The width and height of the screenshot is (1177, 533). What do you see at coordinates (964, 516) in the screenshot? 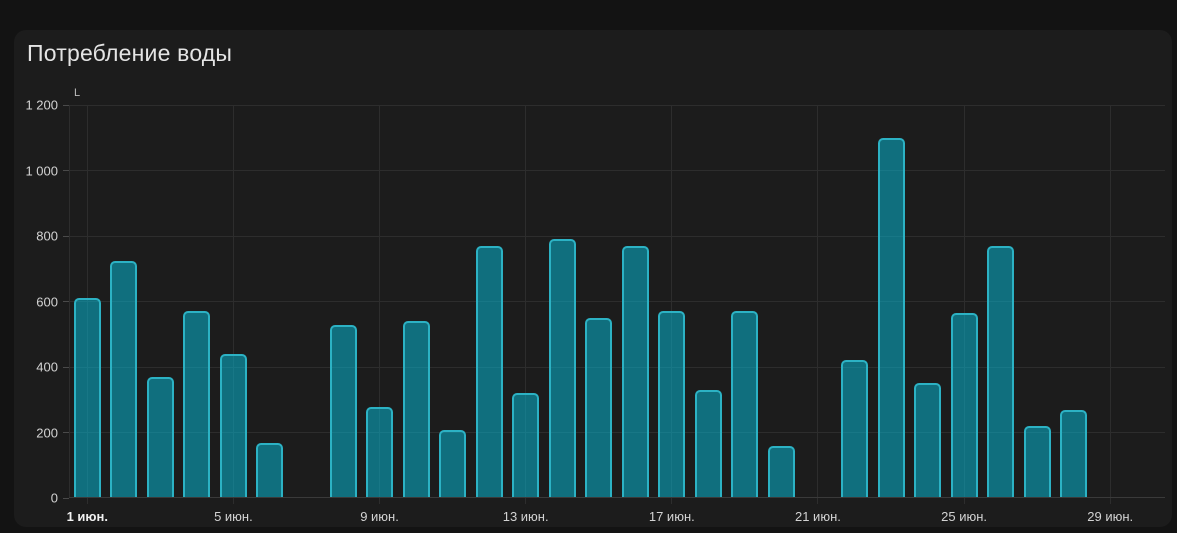
I see `x-axis-label: 25 июн.` at bounding box center [964, 516].